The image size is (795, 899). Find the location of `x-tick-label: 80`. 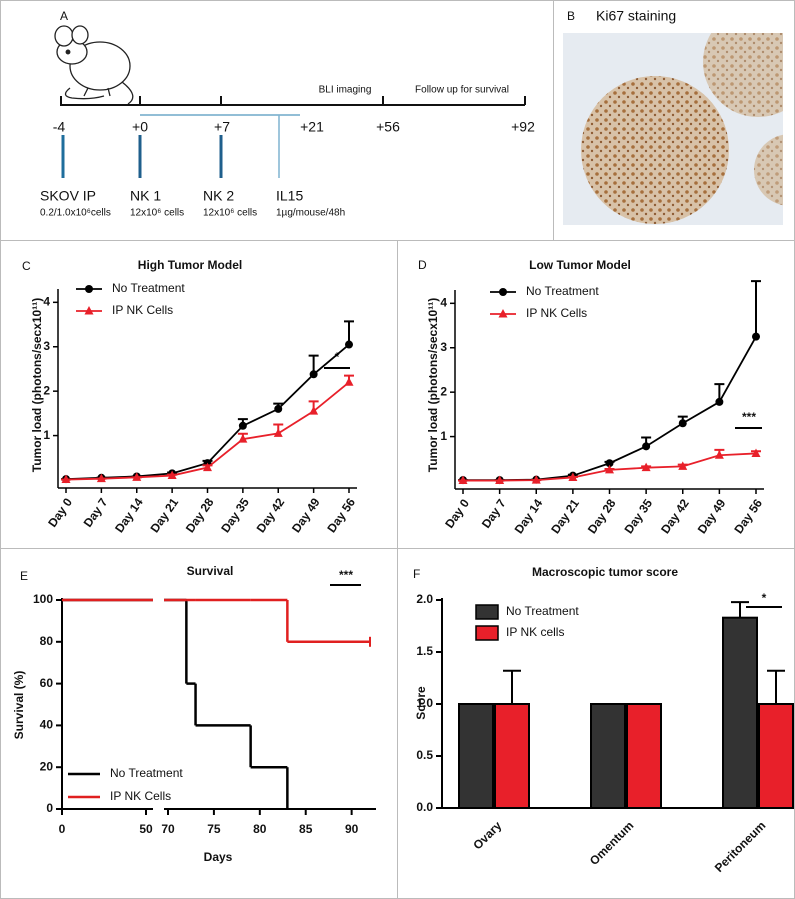

x-tick-label: 80 is located at coordinates (260, 829).